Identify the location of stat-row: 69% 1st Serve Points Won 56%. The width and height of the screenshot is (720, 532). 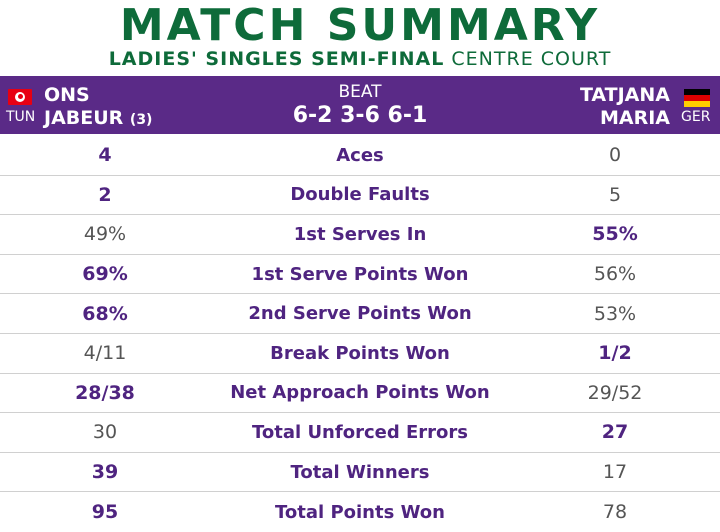
(360, 275).